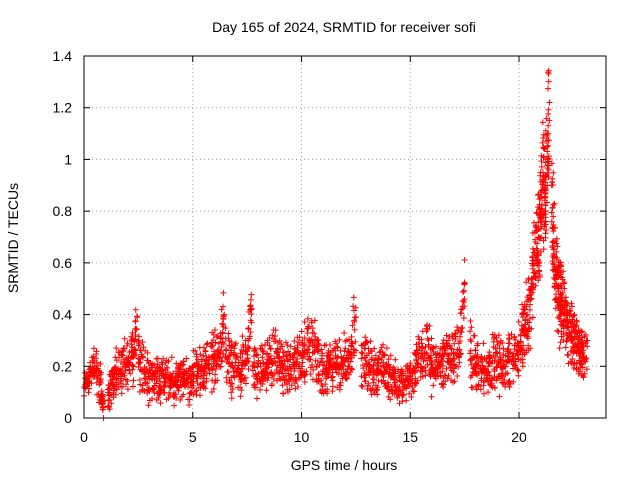 This screenshot has height=480, width=640. I want to click on x-tick-label: 5, so click(193, 437).